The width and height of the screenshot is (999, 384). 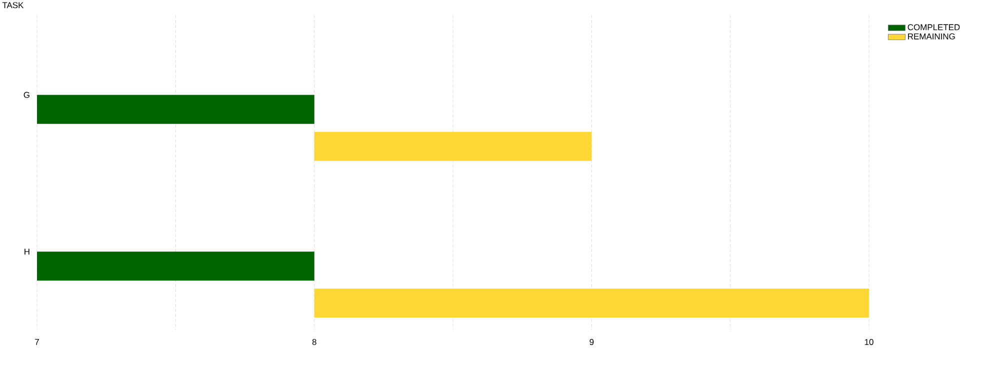 I want to click on x-tick-label: 8, so click(x=314, y=342).